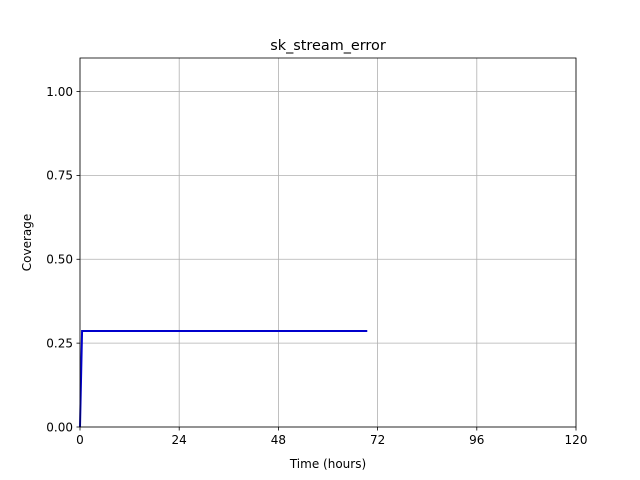  Describe the element at coordinates (59, 260) in the screenshot. I see `y-tick-label: 0.50` at that location.